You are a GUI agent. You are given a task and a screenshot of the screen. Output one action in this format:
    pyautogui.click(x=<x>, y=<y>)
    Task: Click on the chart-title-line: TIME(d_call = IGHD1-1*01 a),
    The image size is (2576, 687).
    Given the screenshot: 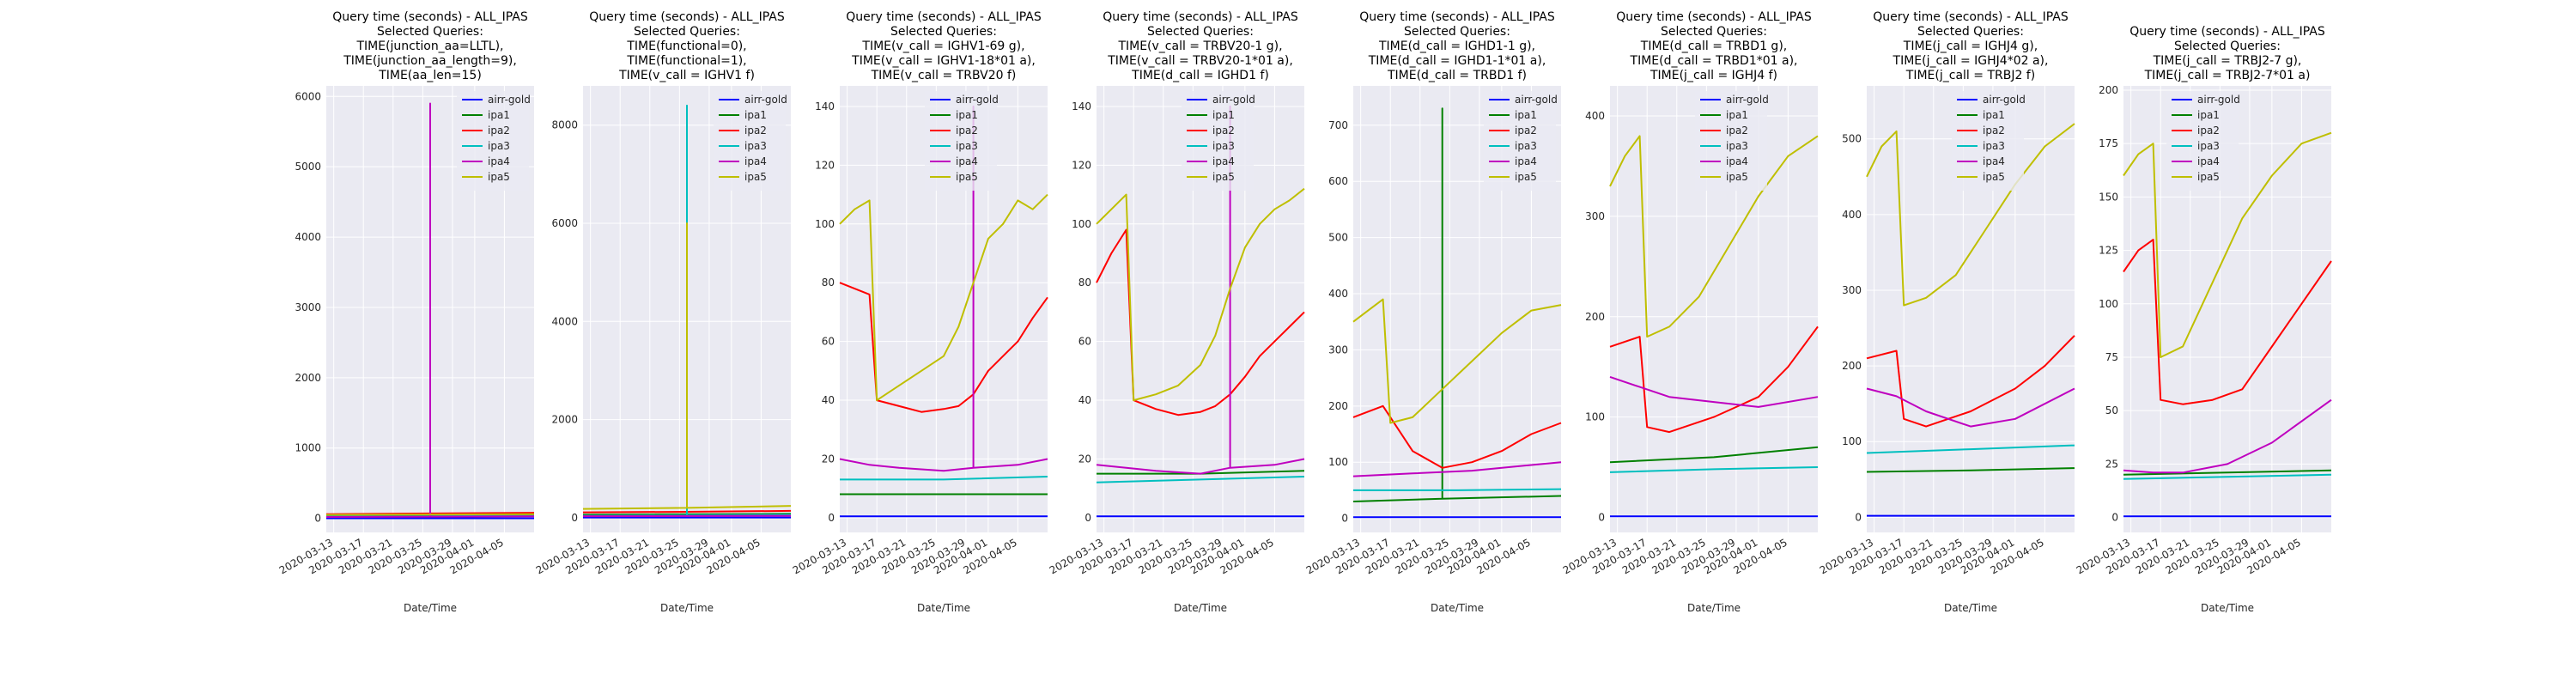 What is the action you would take?
    pyautogui.click(x=1457, y=61)
    